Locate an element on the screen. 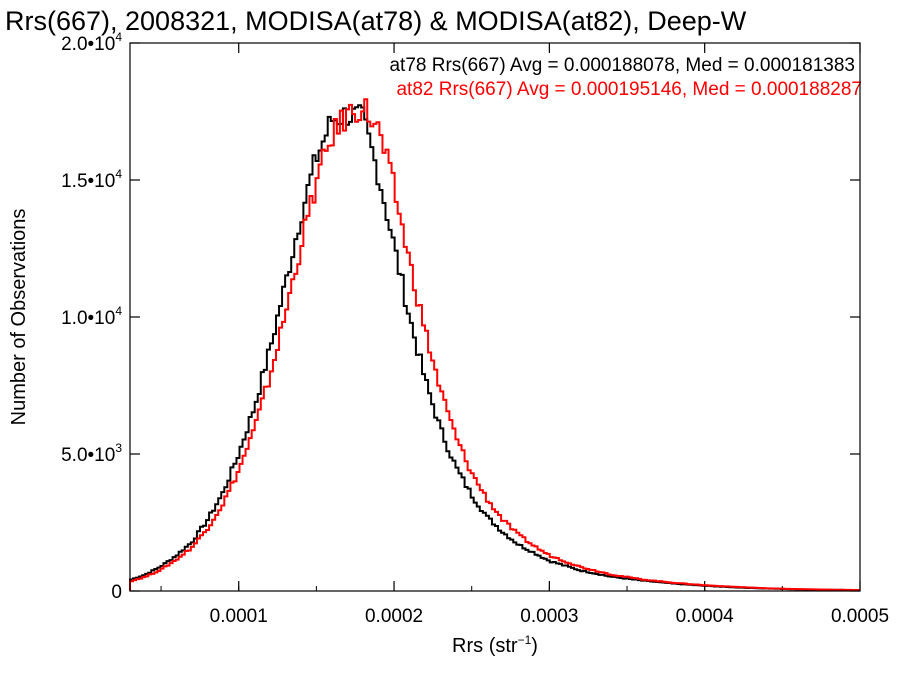 The height and width of the screenshot is (675, 900). x-tick-label: 0.0003 is located at coordinates (549, 616).